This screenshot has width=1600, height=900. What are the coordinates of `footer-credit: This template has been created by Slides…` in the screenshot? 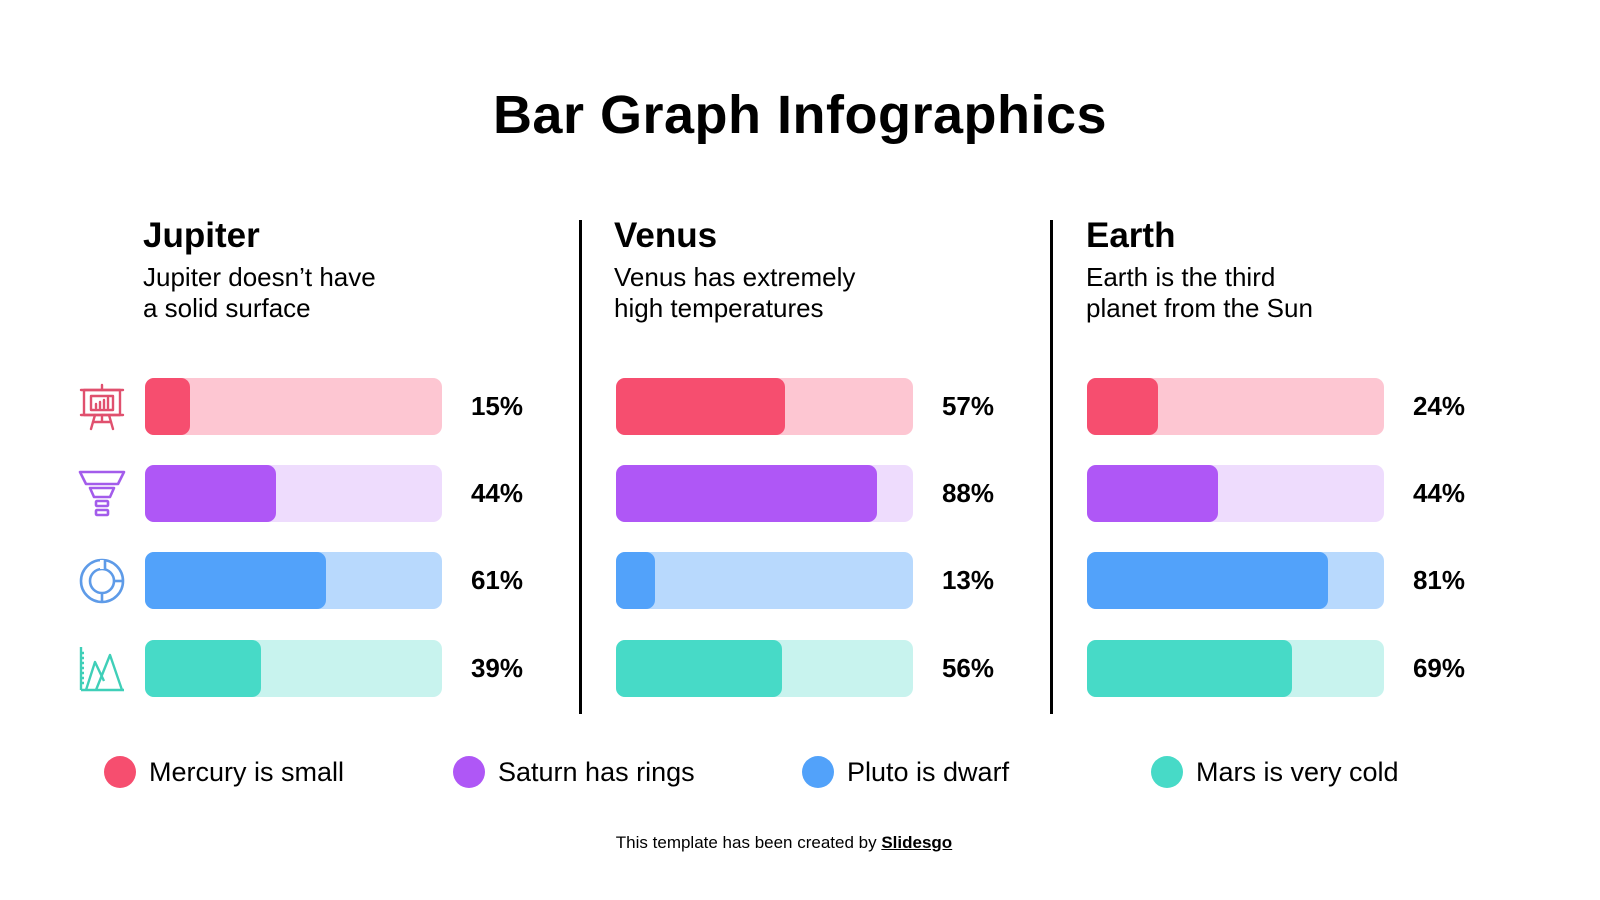 It's located at (784, 843).